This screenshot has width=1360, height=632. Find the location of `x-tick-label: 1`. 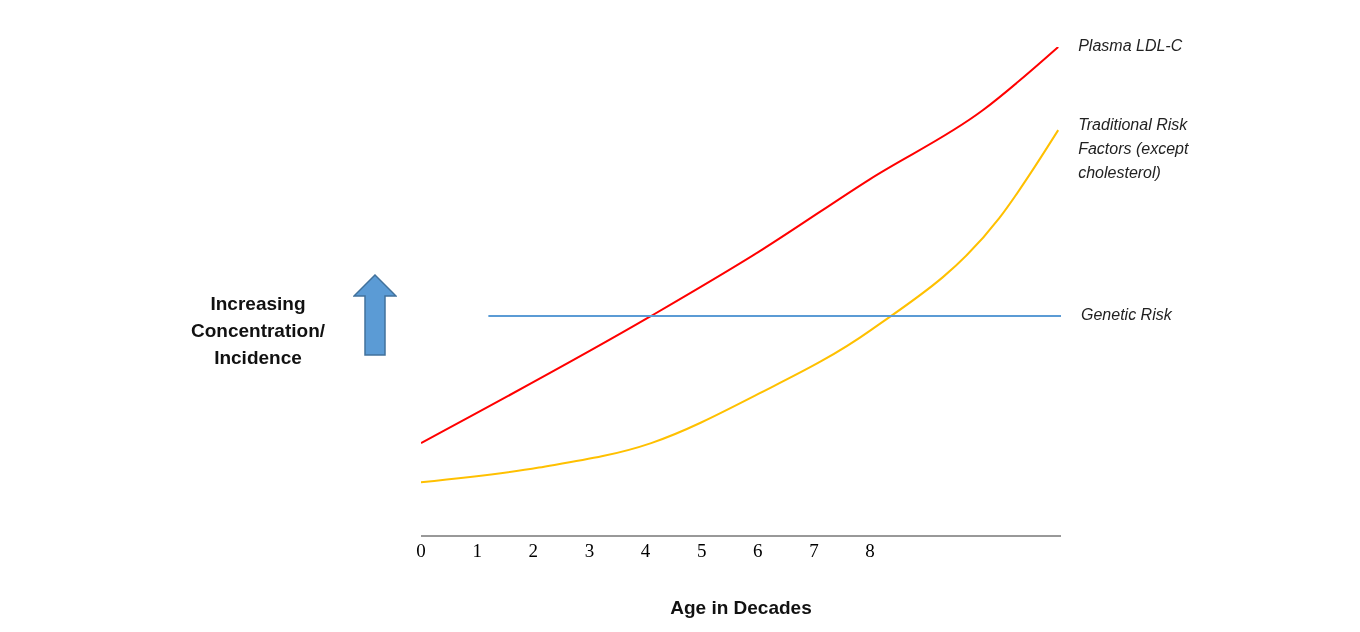

x-tick-label: 1 is located at coordinates (477, 551).